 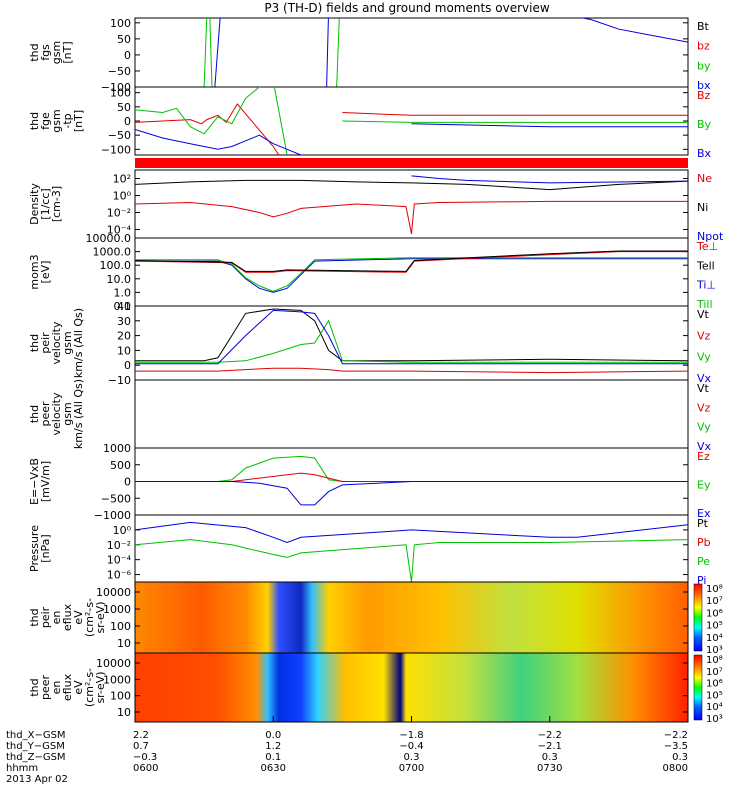 I want to click on legend-entry: Pi, so click(x=701, y=580).